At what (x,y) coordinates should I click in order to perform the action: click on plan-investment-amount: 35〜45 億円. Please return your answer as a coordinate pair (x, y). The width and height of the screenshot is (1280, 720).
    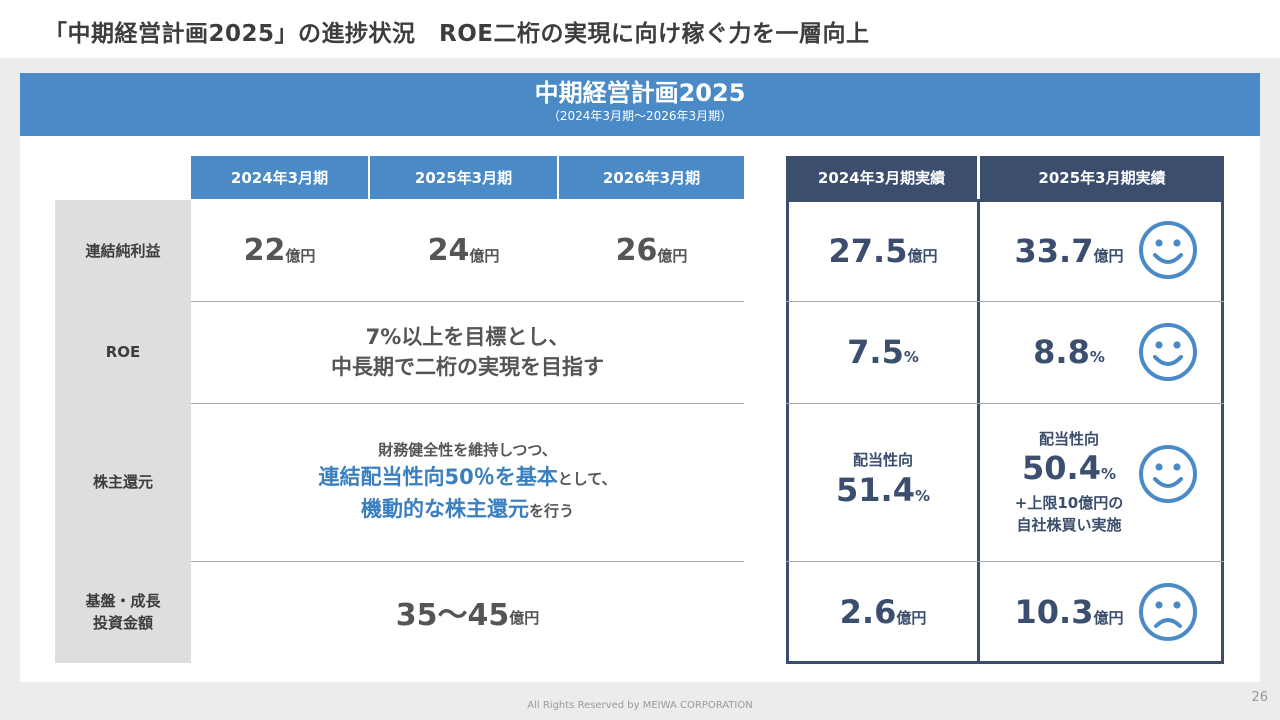
    Looking at the image, I should click on (467, 612).